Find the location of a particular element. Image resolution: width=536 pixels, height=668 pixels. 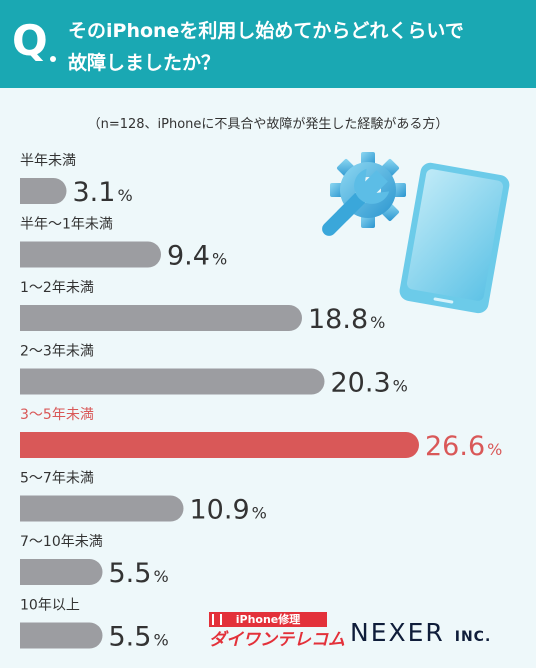

repair-logo-top: iPhone修理 is located at coordinates (268, 619).